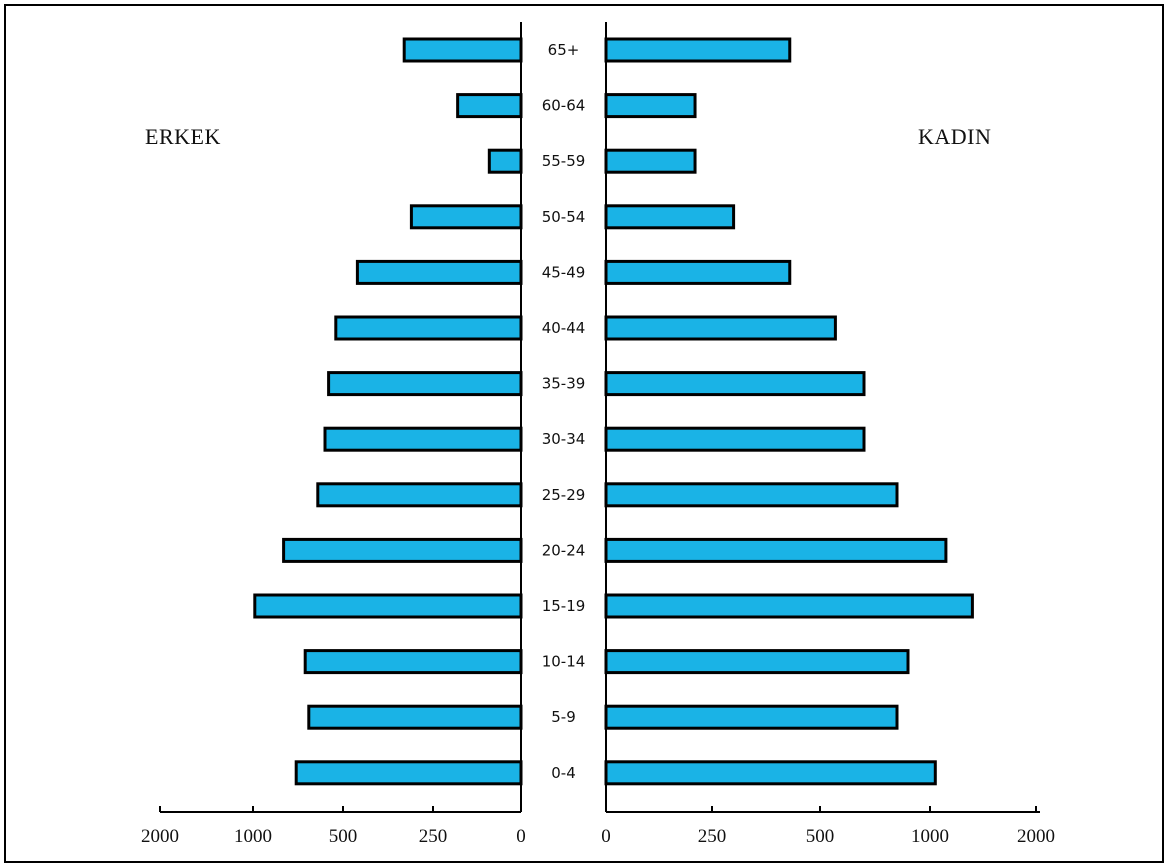 This screenshot has height=867, width=1168. I want to click on age-group-label: 55-59, so click(564, 161).